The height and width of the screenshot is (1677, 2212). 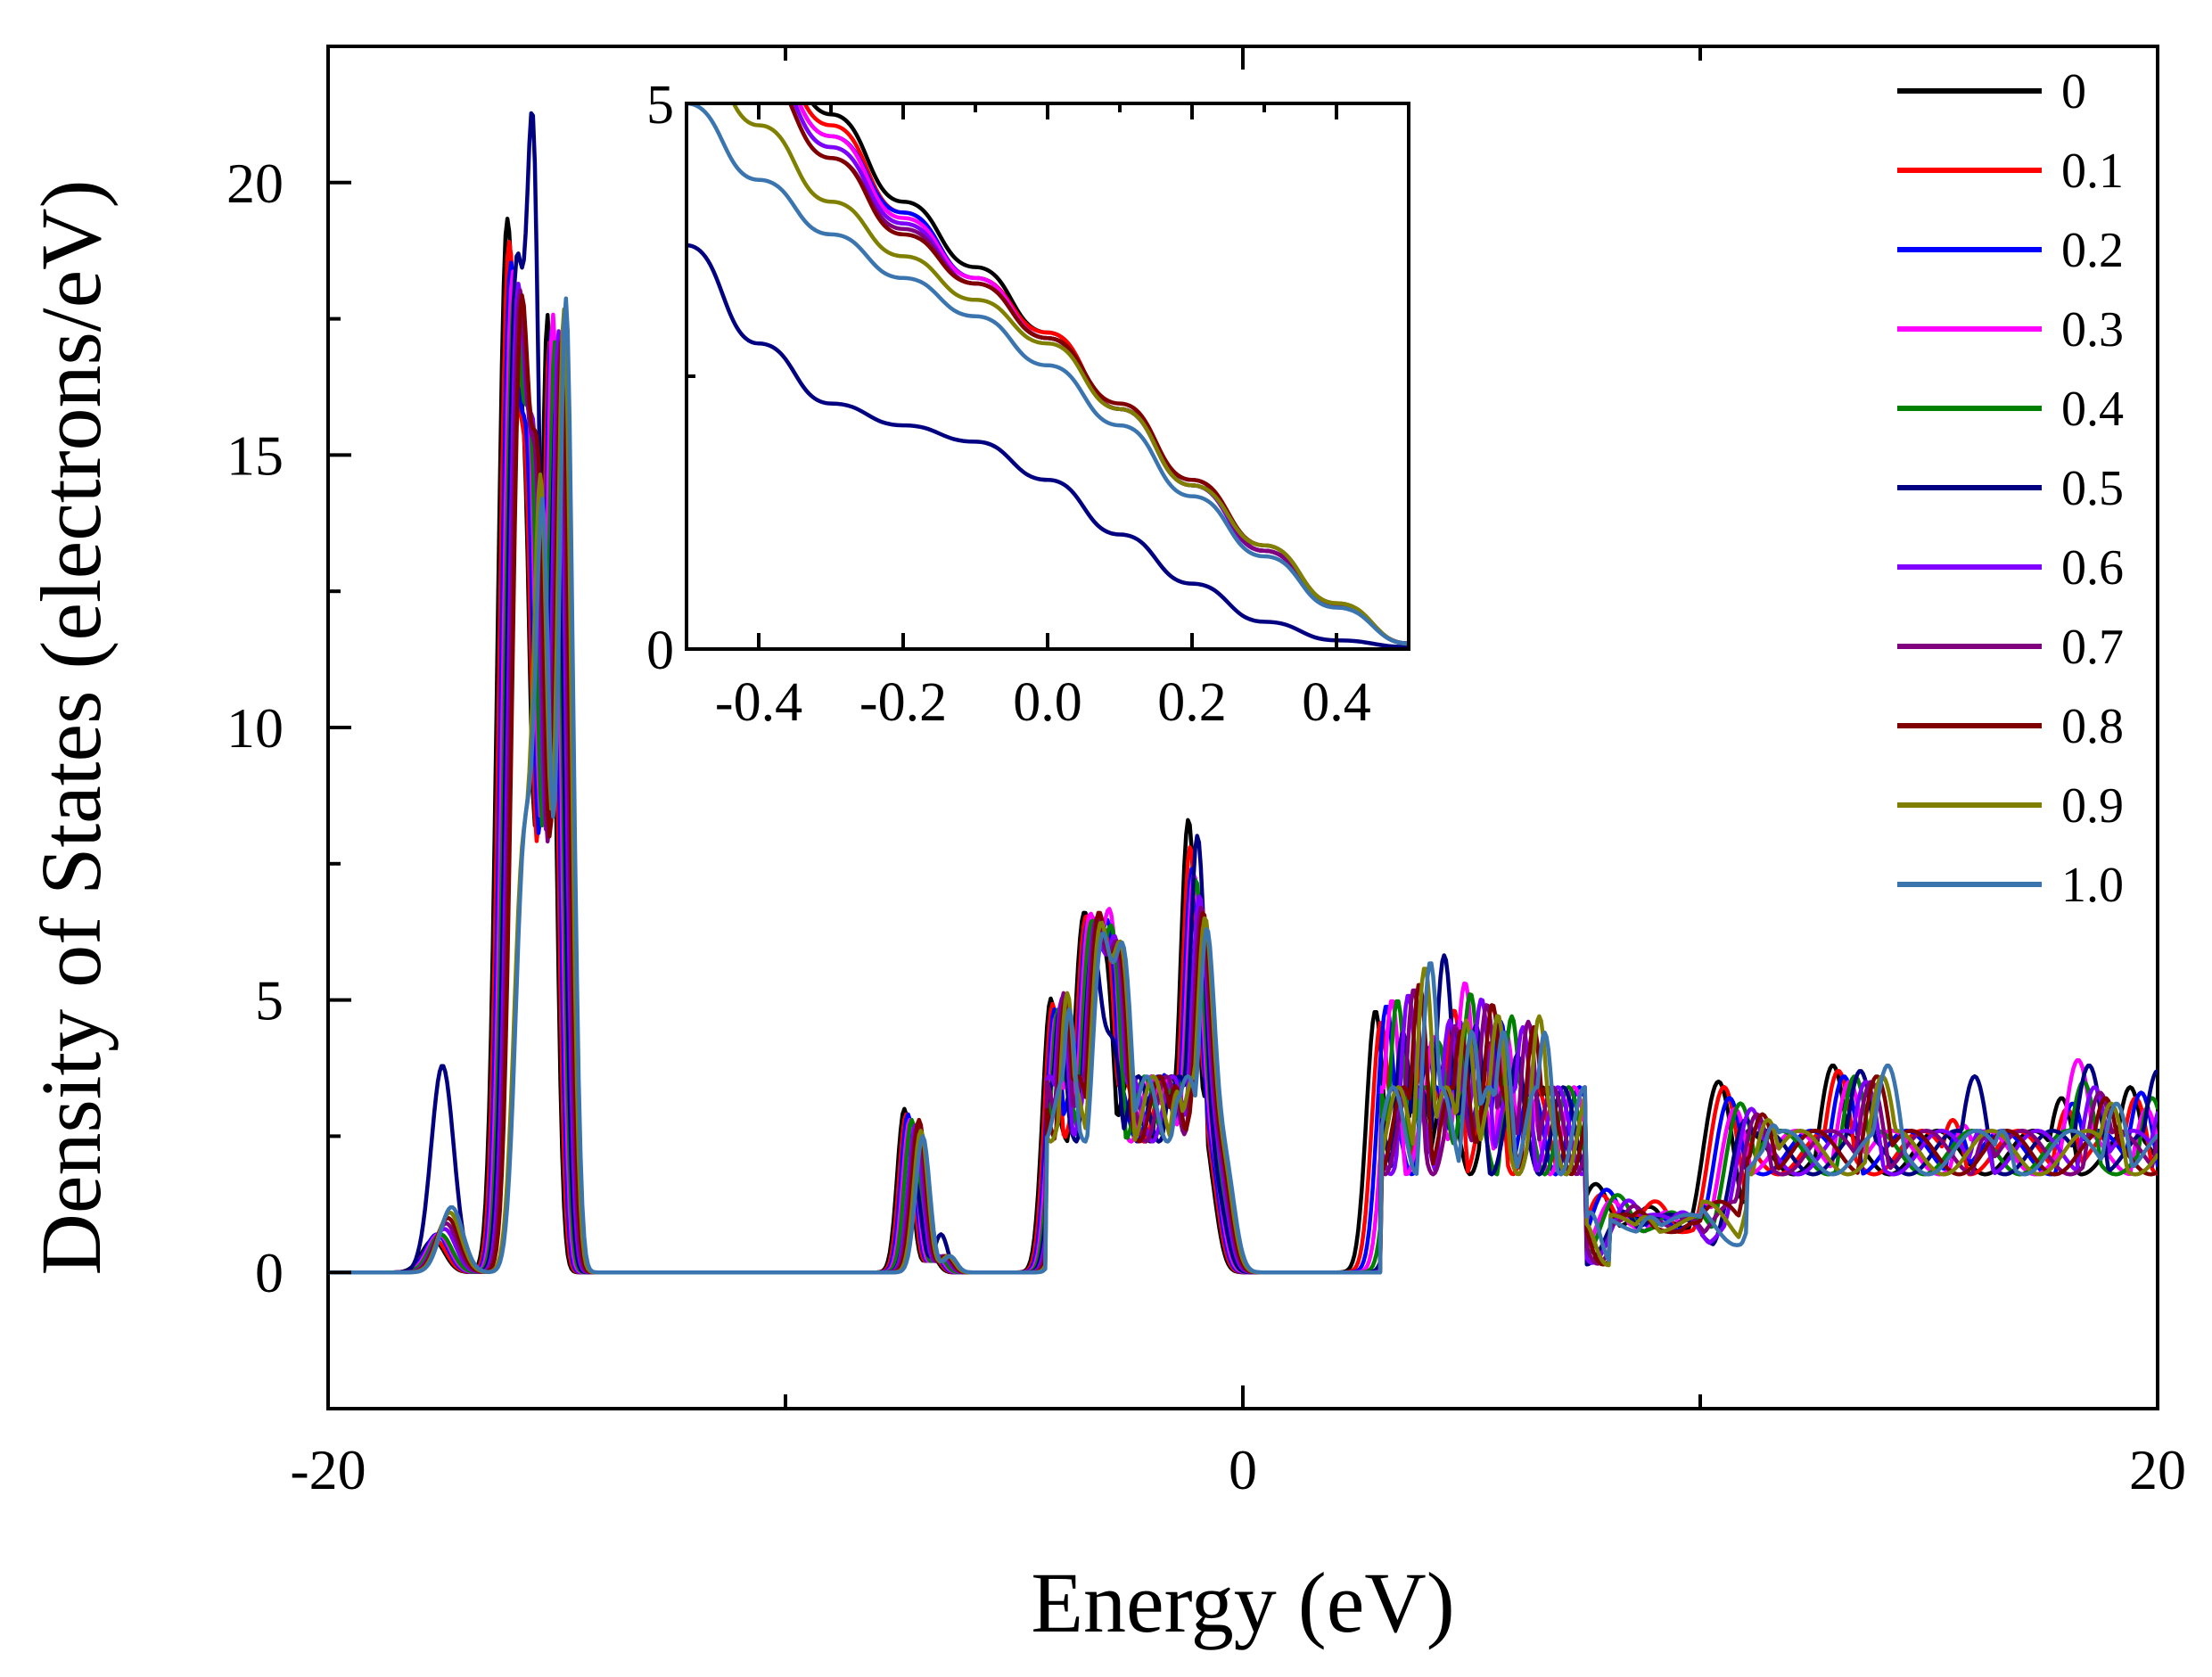 I want to click on y-tick-label: 0, so click(x=269, y=1272).